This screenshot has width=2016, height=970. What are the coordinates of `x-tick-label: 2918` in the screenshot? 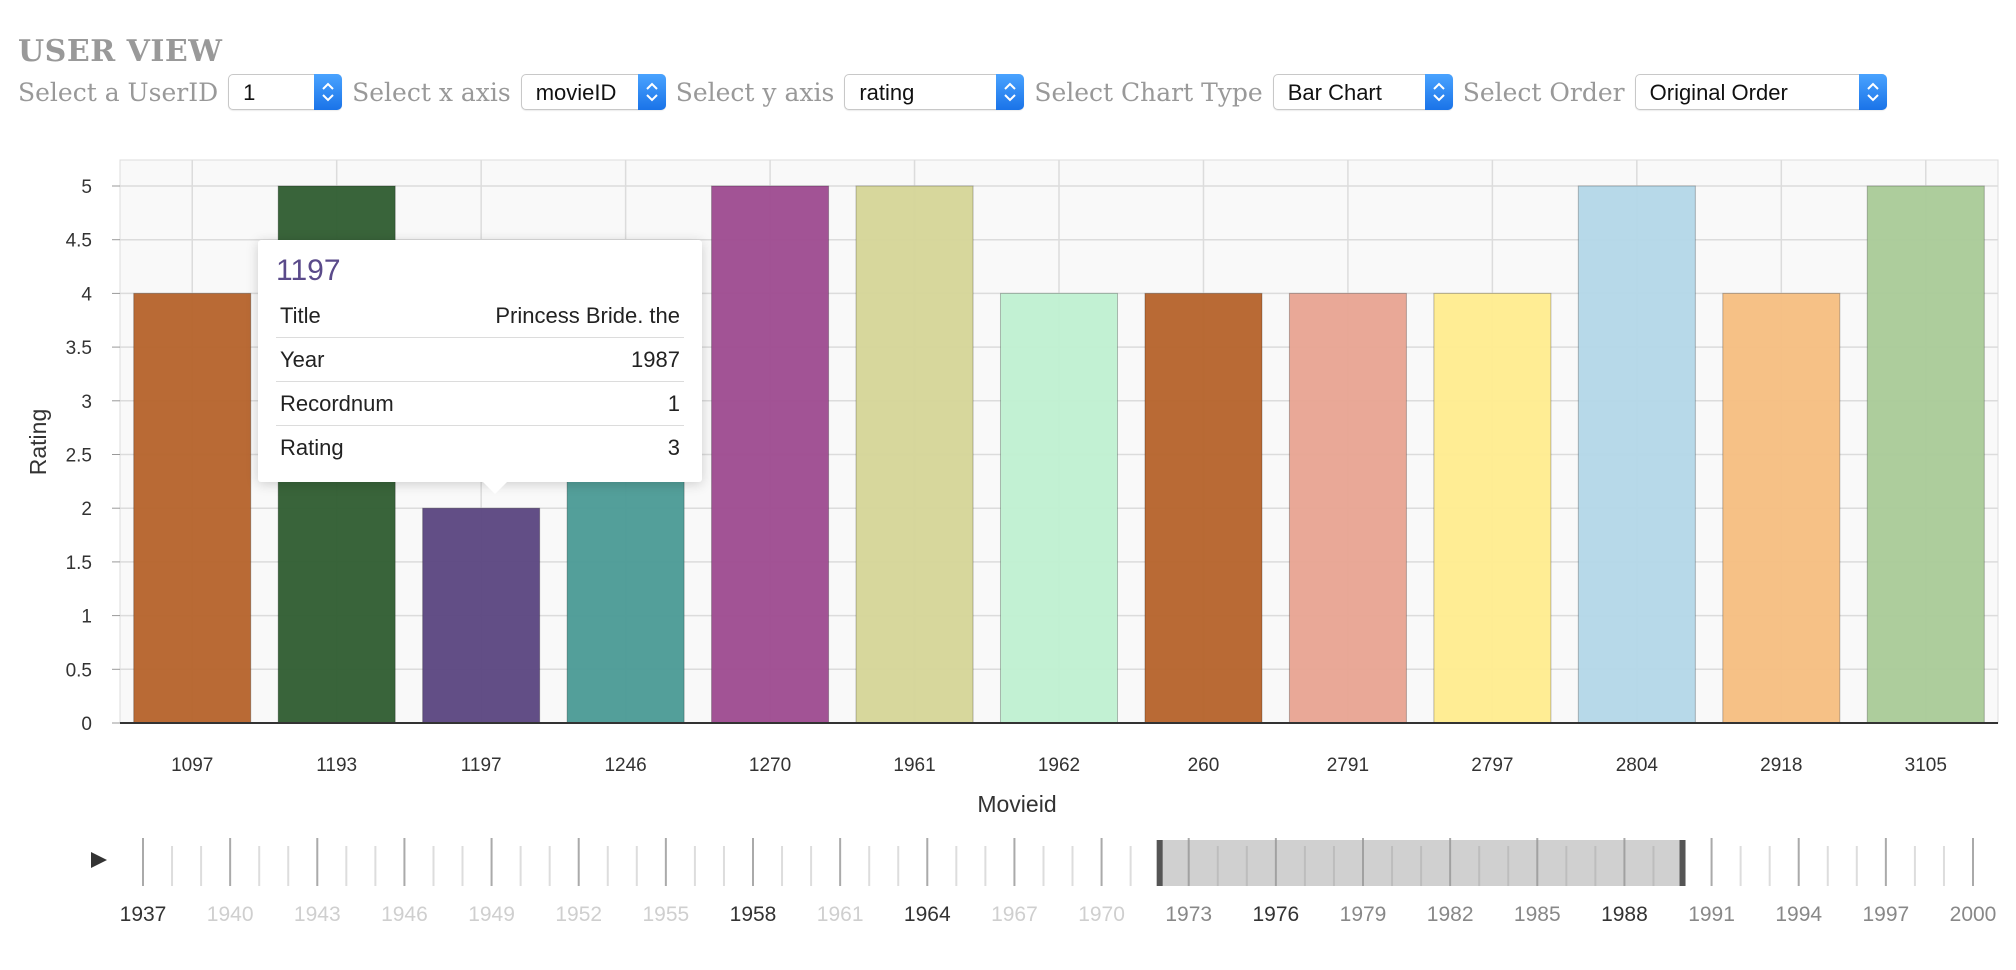 It's located at (1781, 765).